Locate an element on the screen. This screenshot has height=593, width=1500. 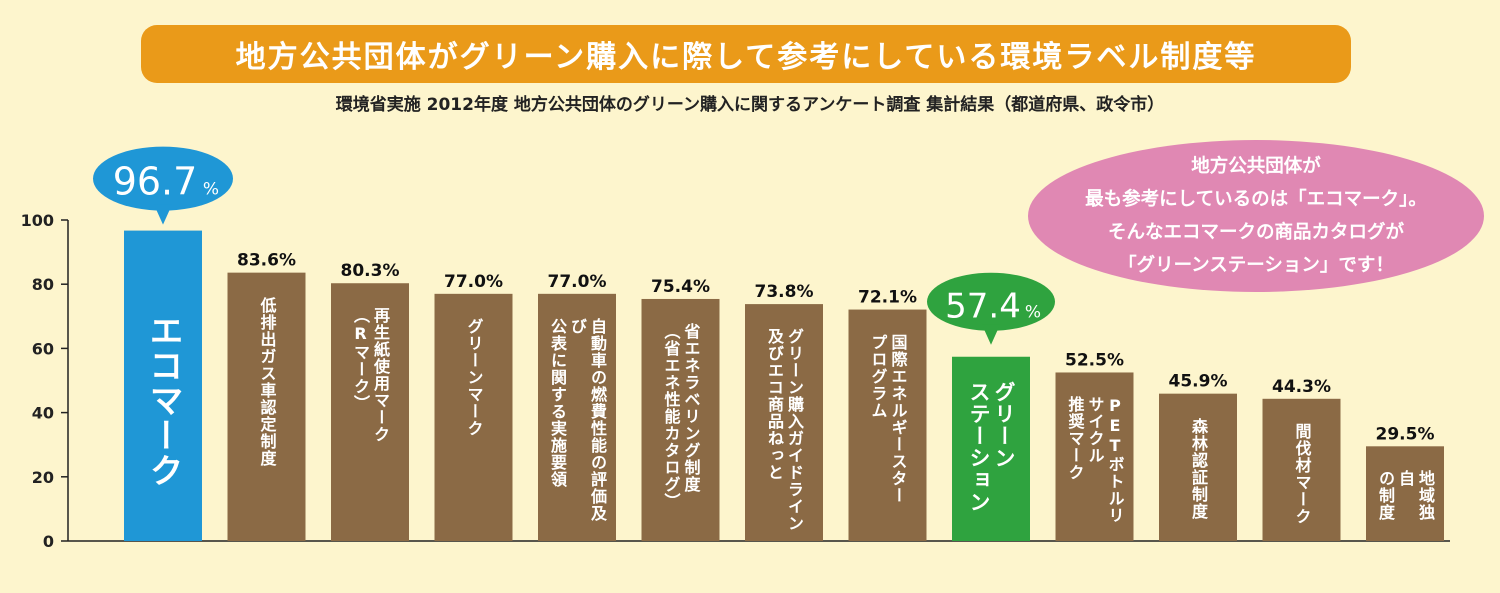
value-label: 72.1% is located at coordinates (887, 298).